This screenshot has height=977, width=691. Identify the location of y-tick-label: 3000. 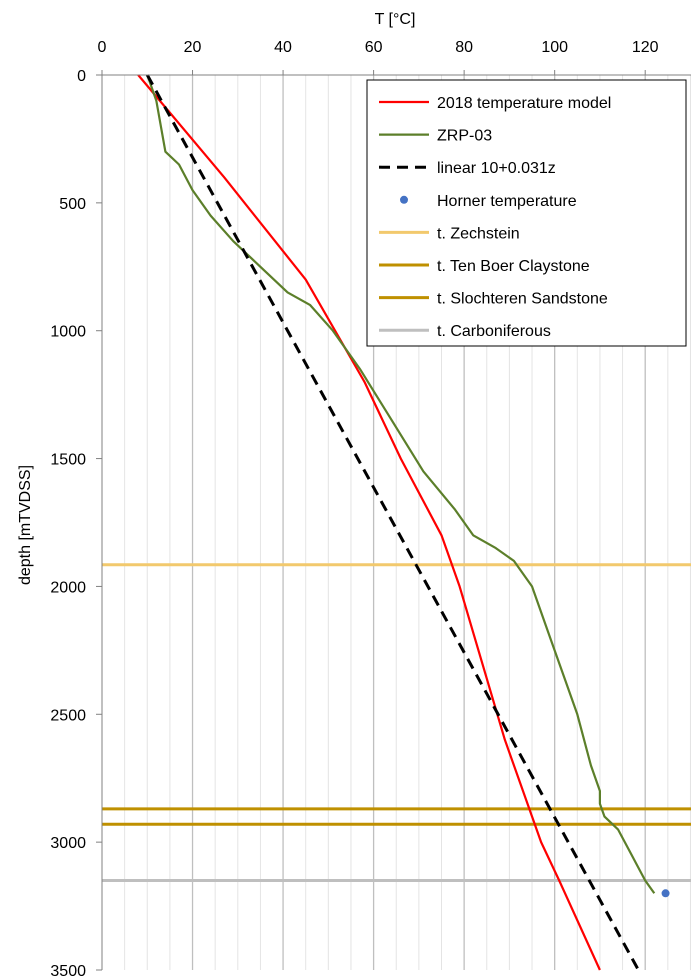
(68, 843).